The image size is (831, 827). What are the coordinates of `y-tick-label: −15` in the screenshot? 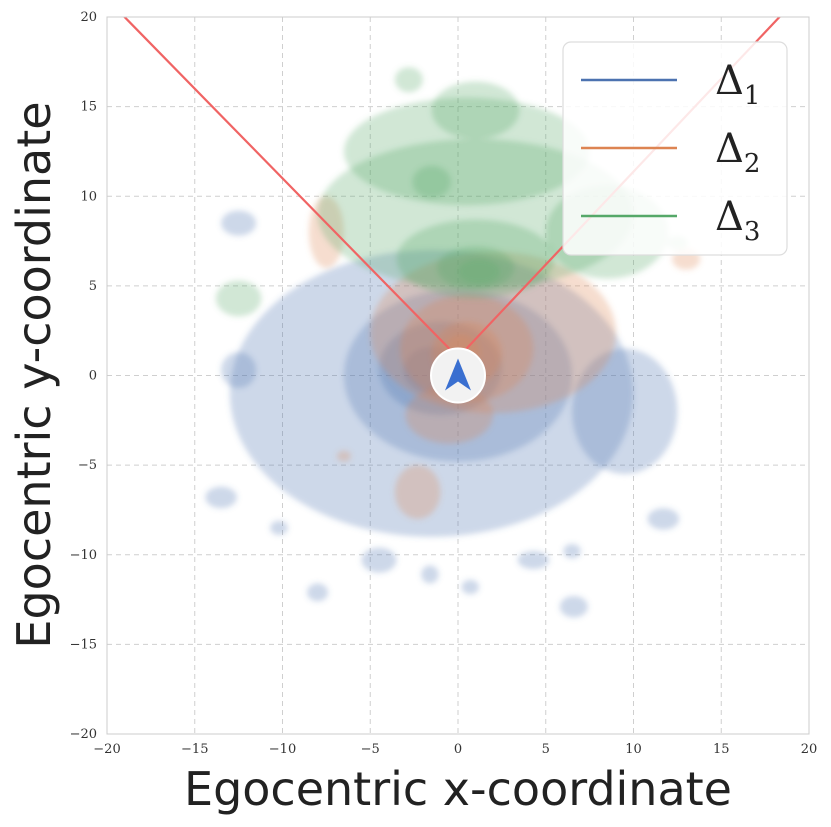 It's located at (83, 644).